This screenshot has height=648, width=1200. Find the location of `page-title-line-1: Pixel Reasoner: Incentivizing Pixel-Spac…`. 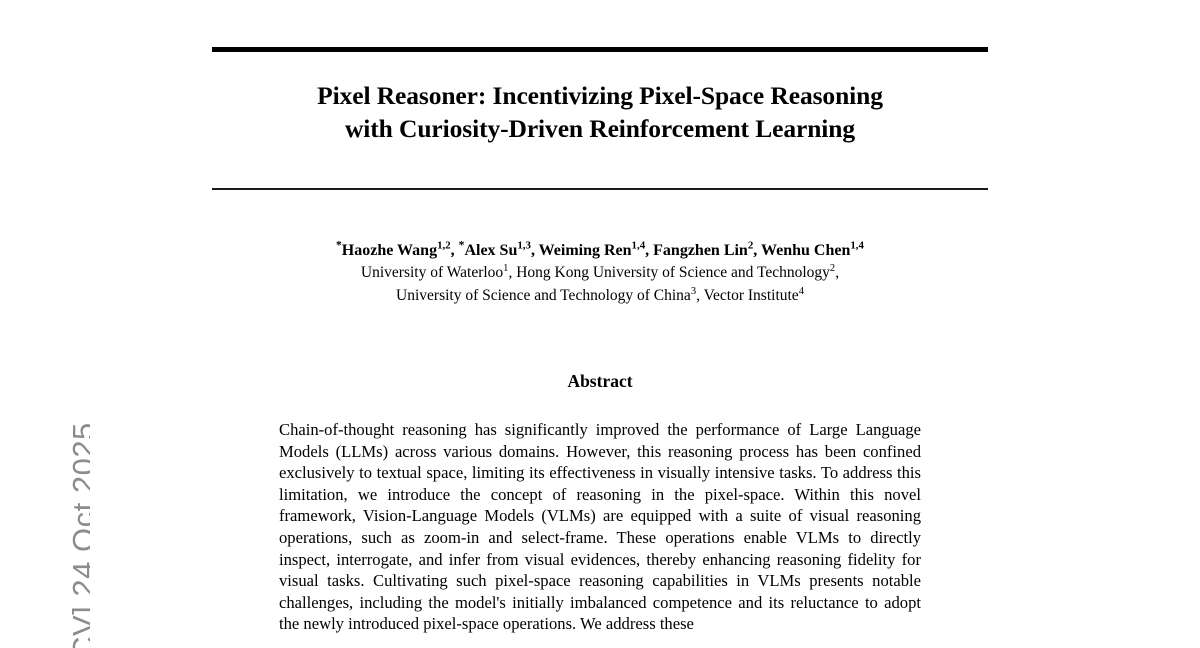

page-title-line-1: Pixel Reasoner: Incentivizing Pixel-Spac… is located at coordinates (600, 95).